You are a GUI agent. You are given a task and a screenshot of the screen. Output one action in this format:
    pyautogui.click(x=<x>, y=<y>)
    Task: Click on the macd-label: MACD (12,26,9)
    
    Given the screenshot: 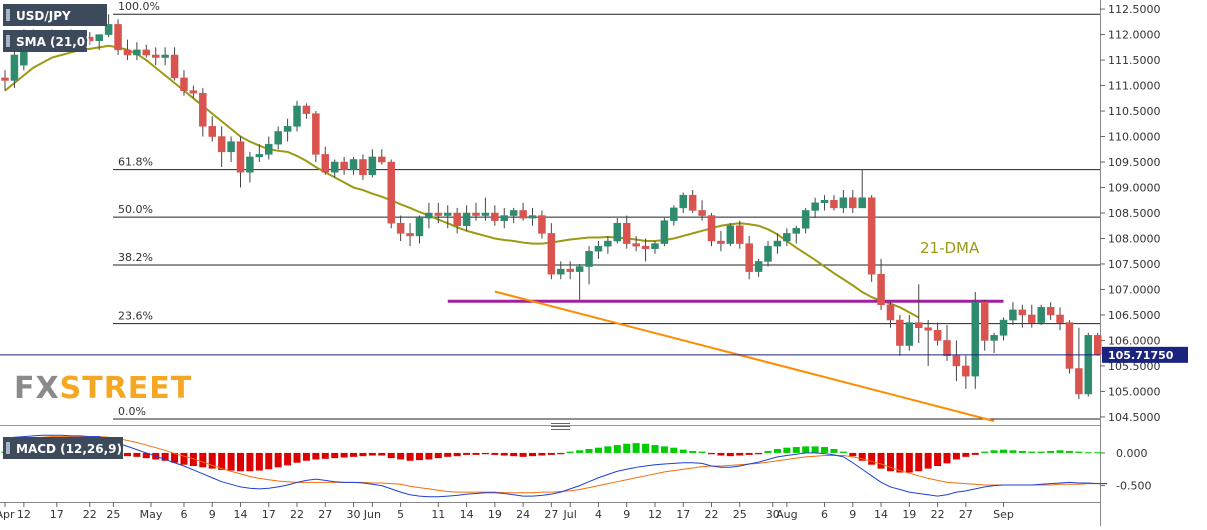 What is the action you would take?
    pyautogui.click(x=69, y=449)
    